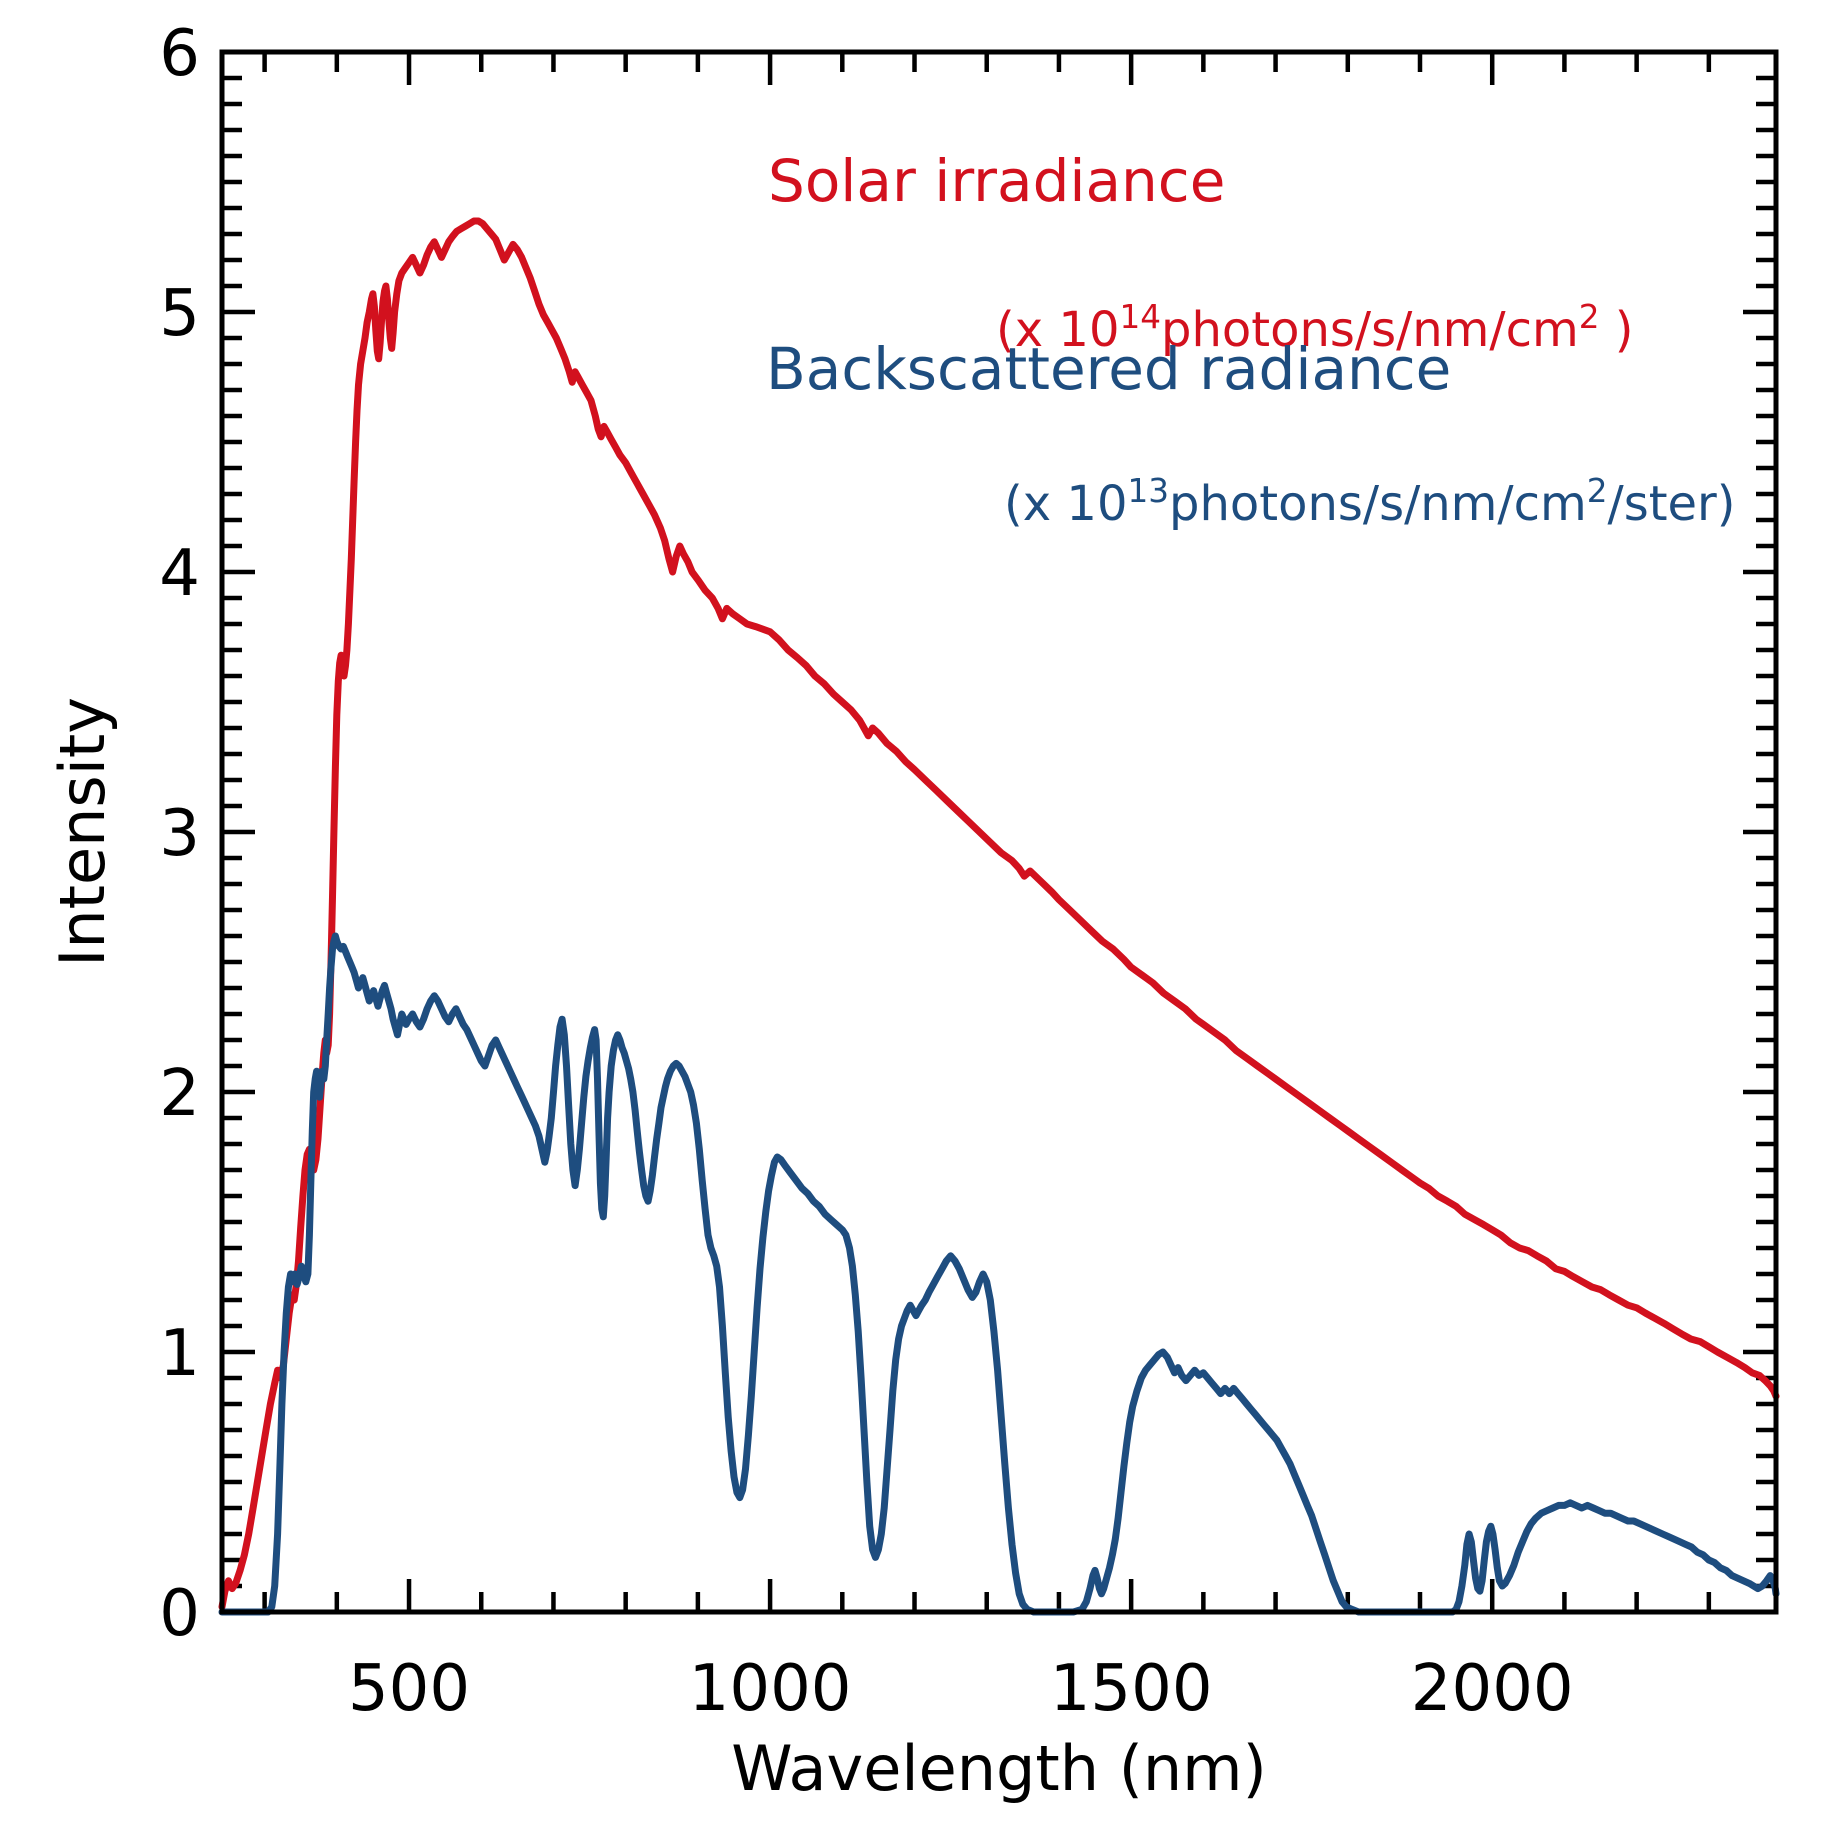 This screenshot has height=1847, width=1831. Describe the element at coordinates (179, 1094) in the screenshot. I see `y-axis-tick-label: 2` at that location.